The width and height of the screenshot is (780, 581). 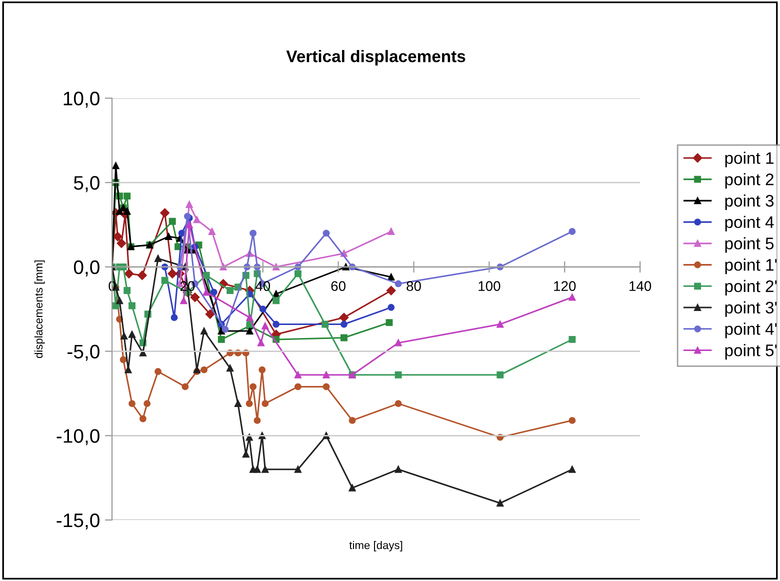 What do you see at coordinates (751, 352) in the screenshot?
I see `legend-label: point 5'` at bounding box center [751, 352].